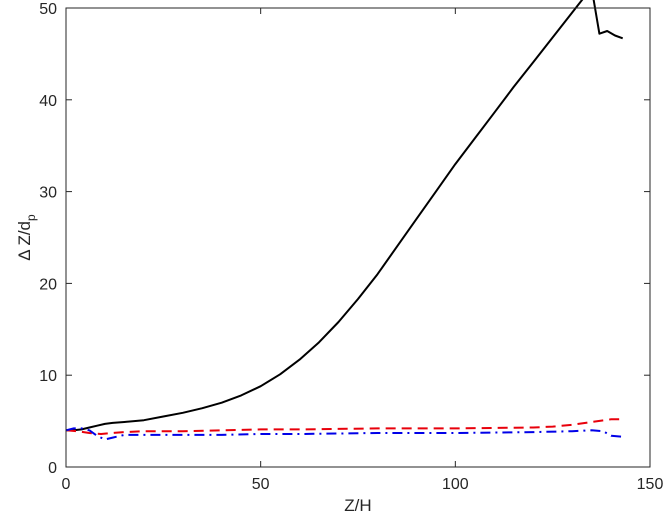 The height and width of the screenshot is (524, 664). I want to click on y-tick-label: 20, so click(48, 284).